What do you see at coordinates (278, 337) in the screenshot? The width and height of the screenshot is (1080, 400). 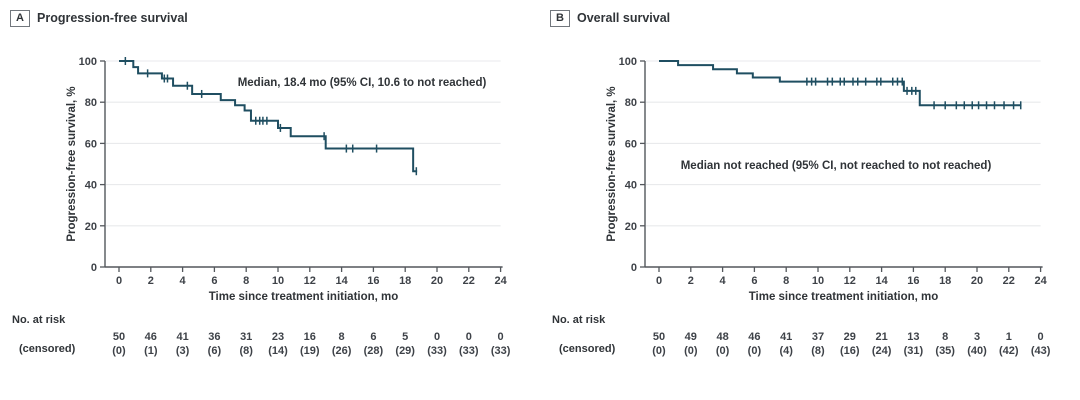 I see `at-risk-value: 23` at bounding box center [278, 337].